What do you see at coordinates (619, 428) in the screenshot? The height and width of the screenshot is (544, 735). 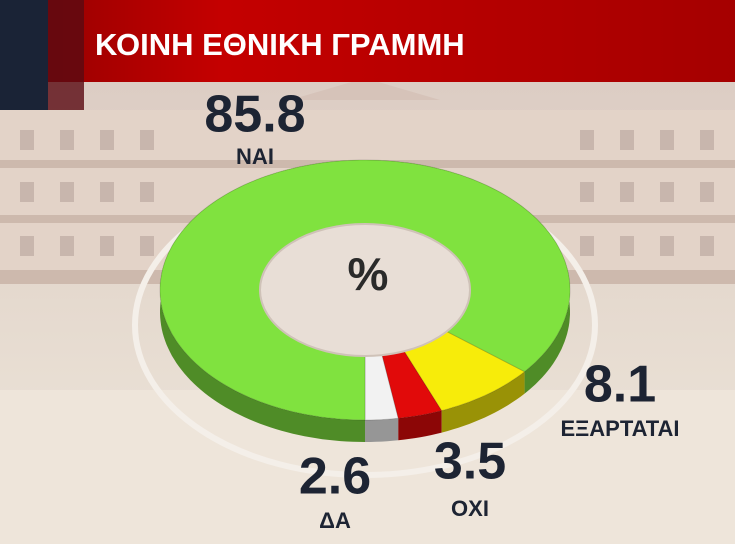 I see `category-label: ΕΞΑΡΤΑΤΑΙ` at bounding box center [619, 428].